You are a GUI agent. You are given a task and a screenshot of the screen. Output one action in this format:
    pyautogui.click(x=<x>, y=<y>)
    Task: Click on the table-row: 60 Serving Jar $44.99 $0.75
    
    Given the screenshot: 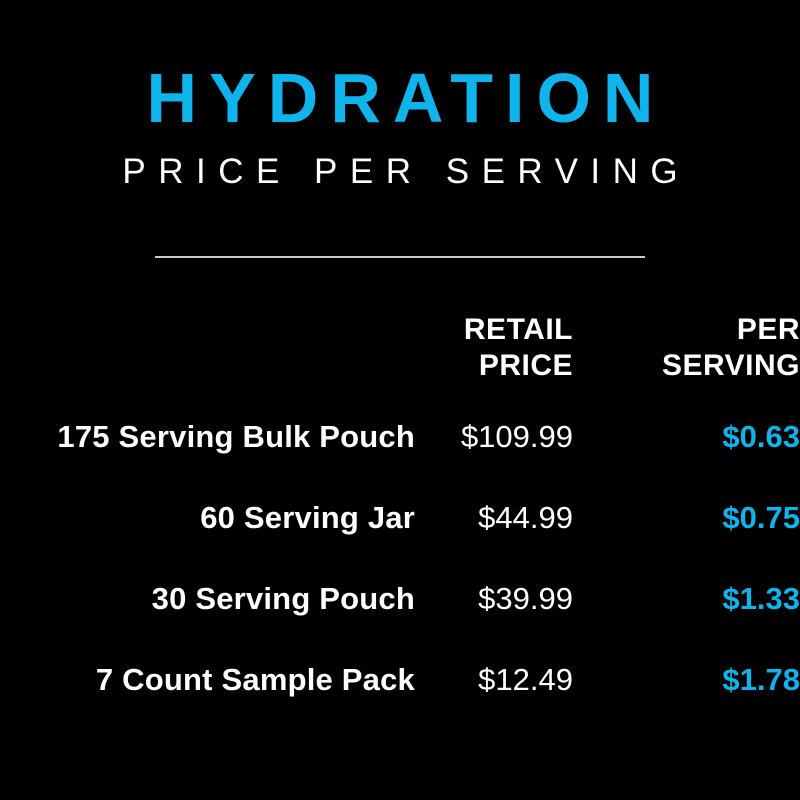 What is the action you would take?
    pyautogui.click(x=400, y=517)
    